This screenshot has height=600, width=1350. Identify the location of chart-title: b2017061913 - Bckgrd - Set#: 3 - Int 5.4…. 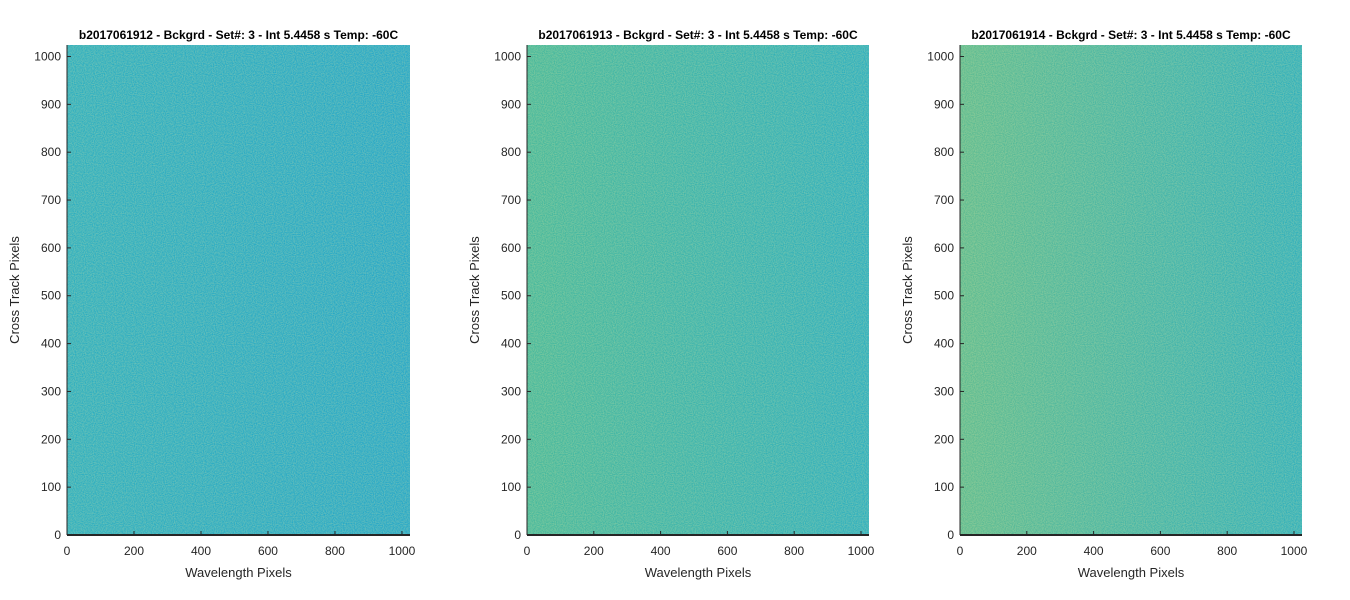
(698, 35).